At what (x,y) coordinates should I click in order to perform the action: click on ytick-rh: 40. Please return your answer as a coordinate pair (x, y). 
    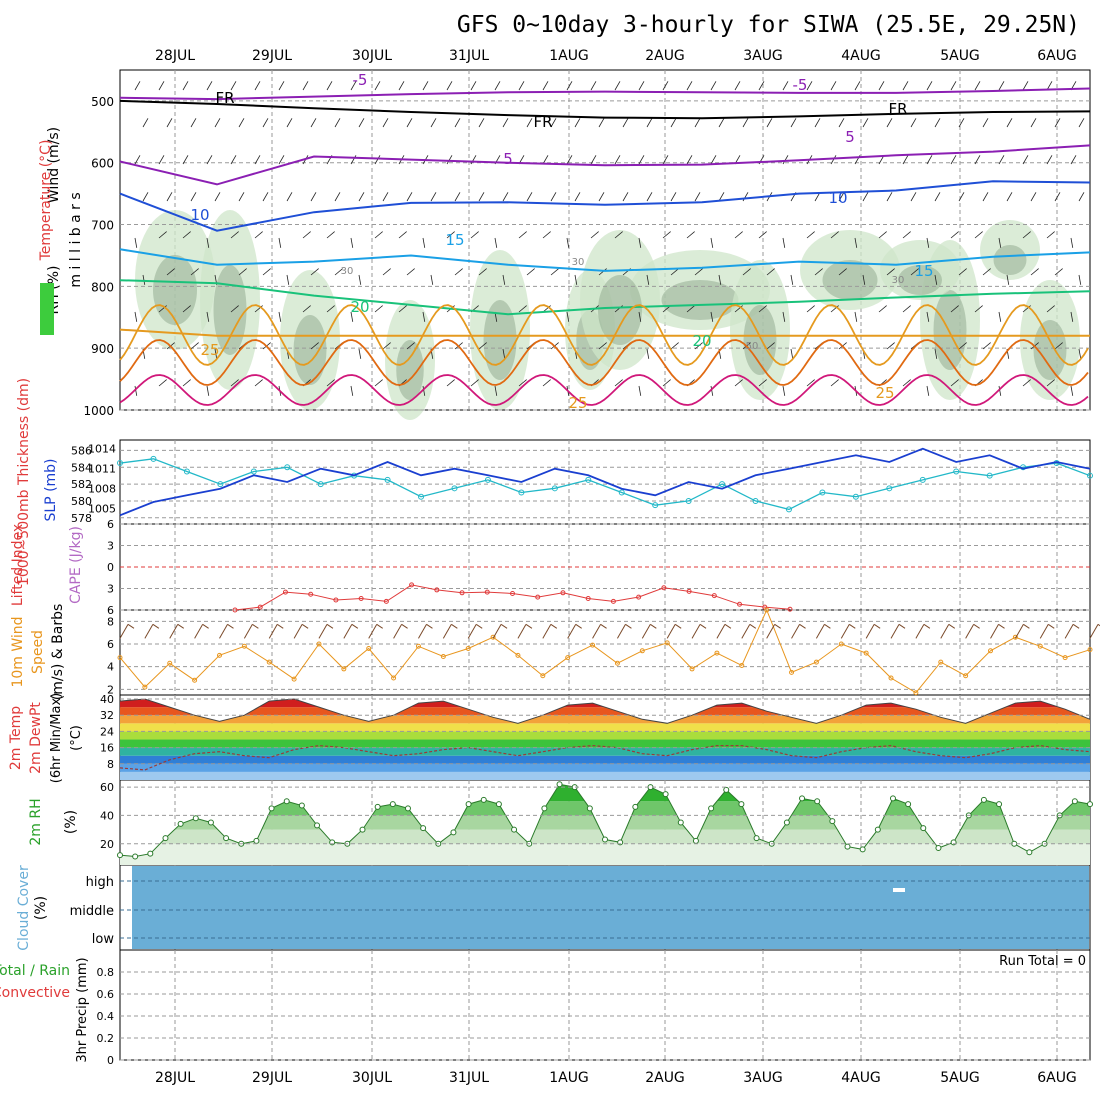
    Looking at the image, I should click on (107, 815).